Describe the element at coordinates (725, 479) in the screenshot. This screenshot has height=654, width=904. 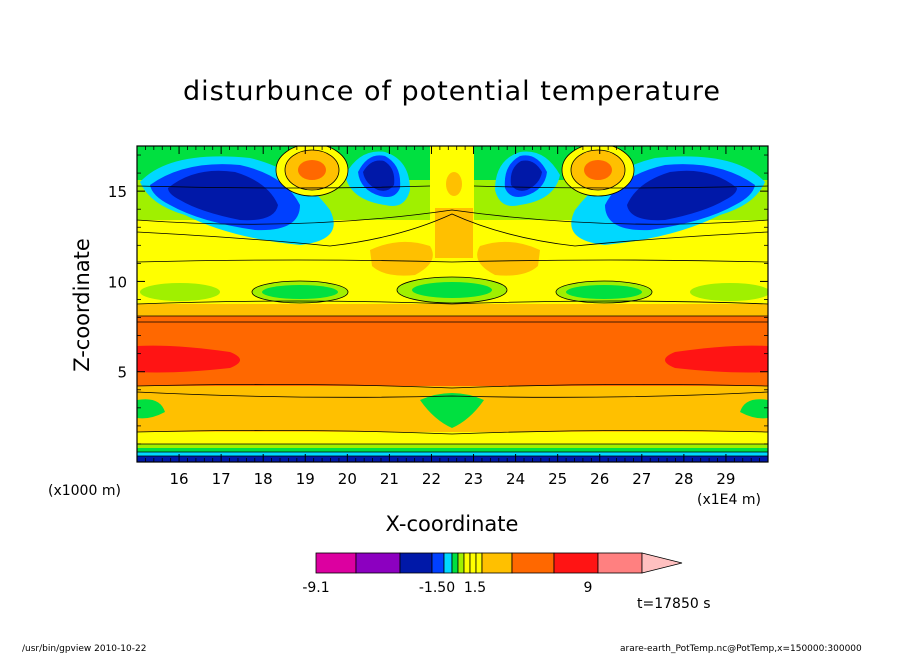
I see `x-tick-label: 29` at that location.